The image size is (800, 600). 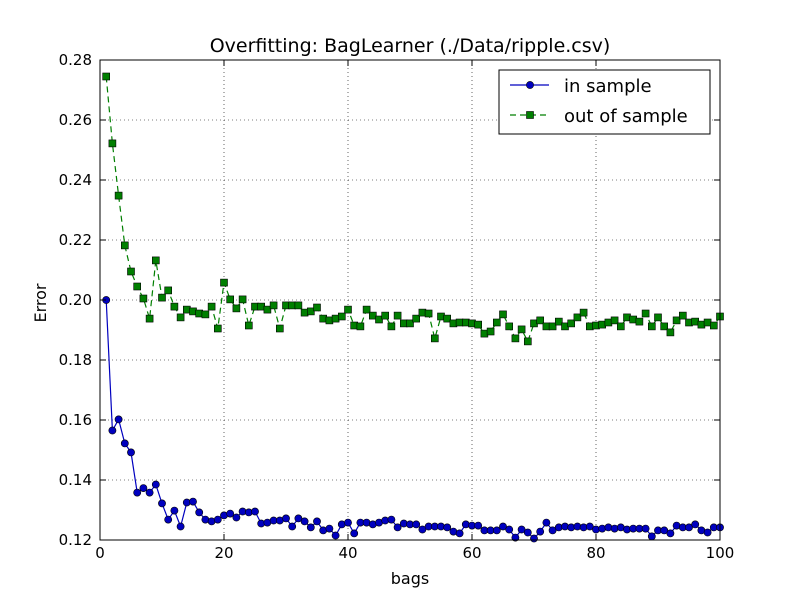 What do you see at coordinates (223, 553) in the screenshot?
I see `x-tick-label: 20` at bounding box center [223, 553].